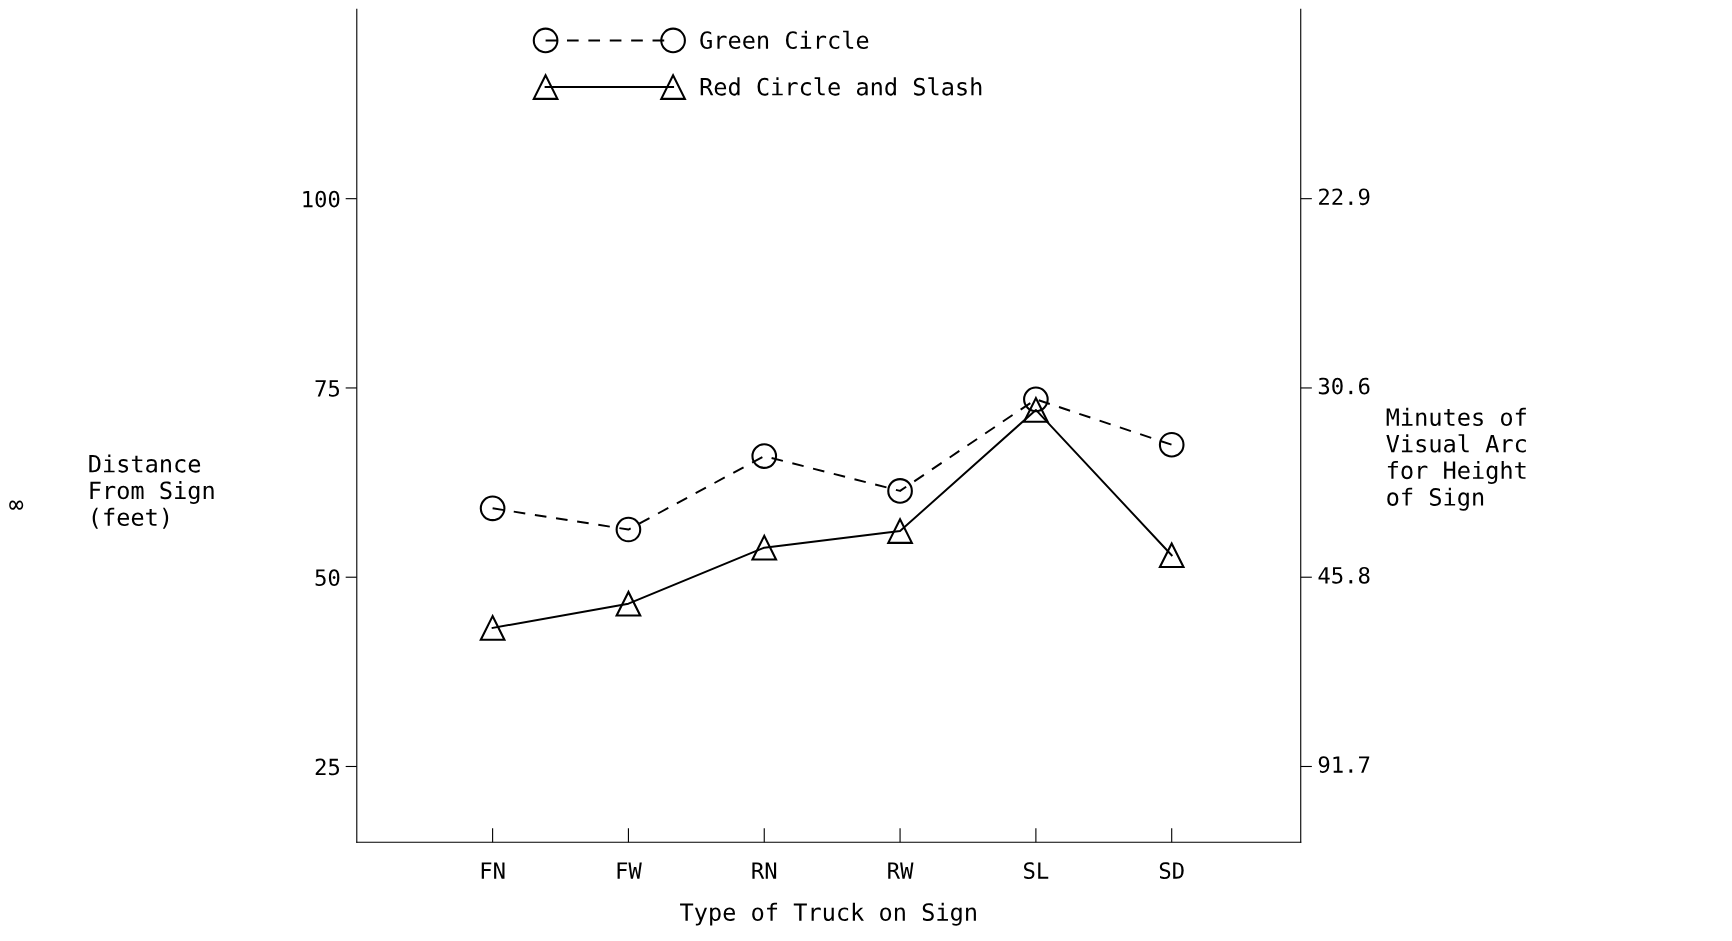  I want to click on x-tick-label: SD, so click(1171, 870).